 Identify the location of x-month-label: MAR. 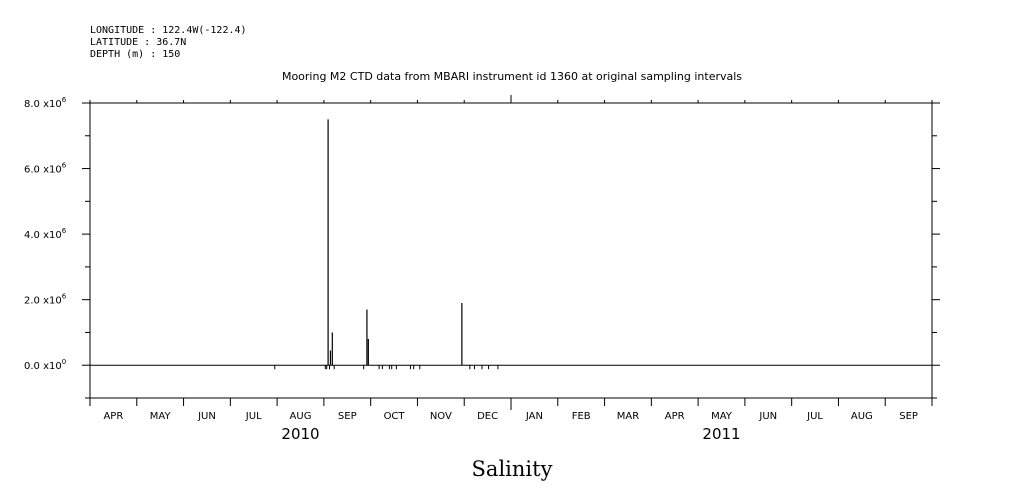
(628, 416).